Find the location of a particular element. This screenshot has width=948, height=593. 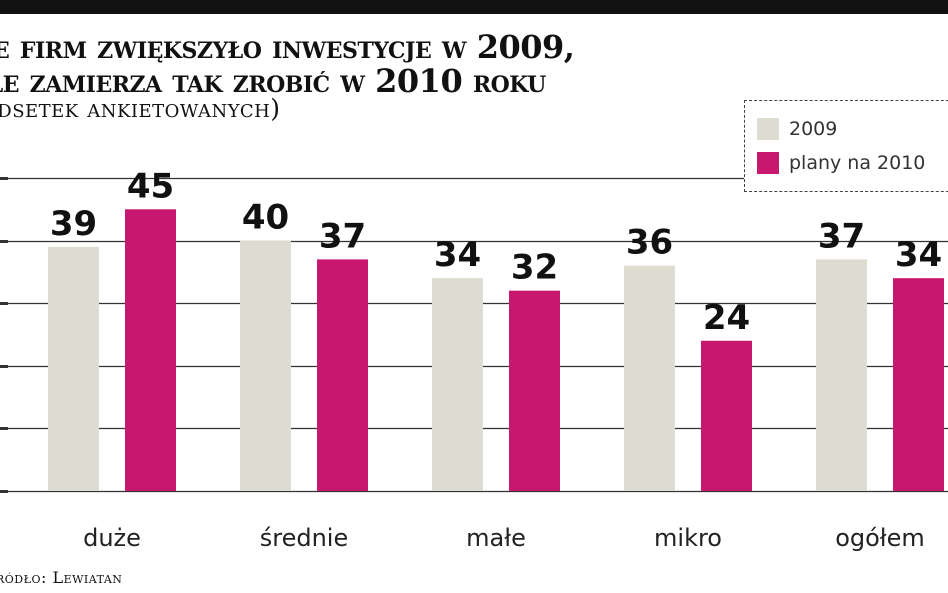

category-label-2: małe is located at coordinates (496, 538).